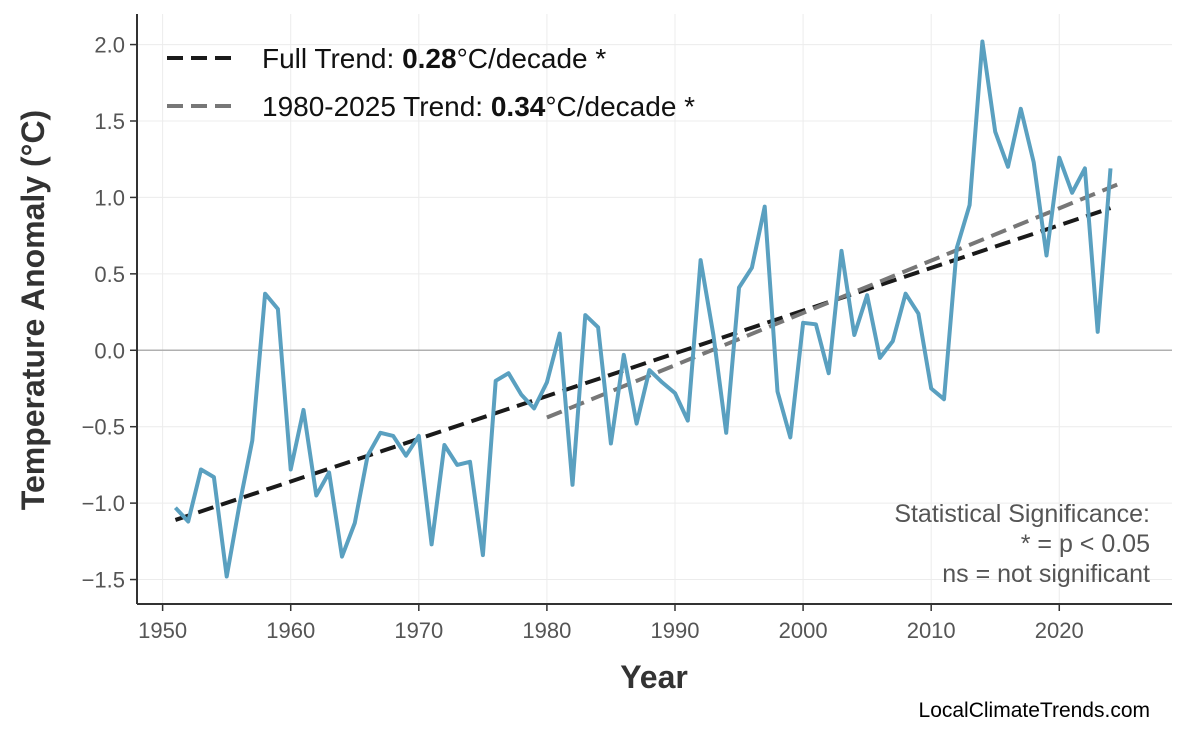  Describe the element at coordinates (434, 58) in the screenshot. I see `legend-entry: Full Trend: 0.28°C/decade *` at that location.